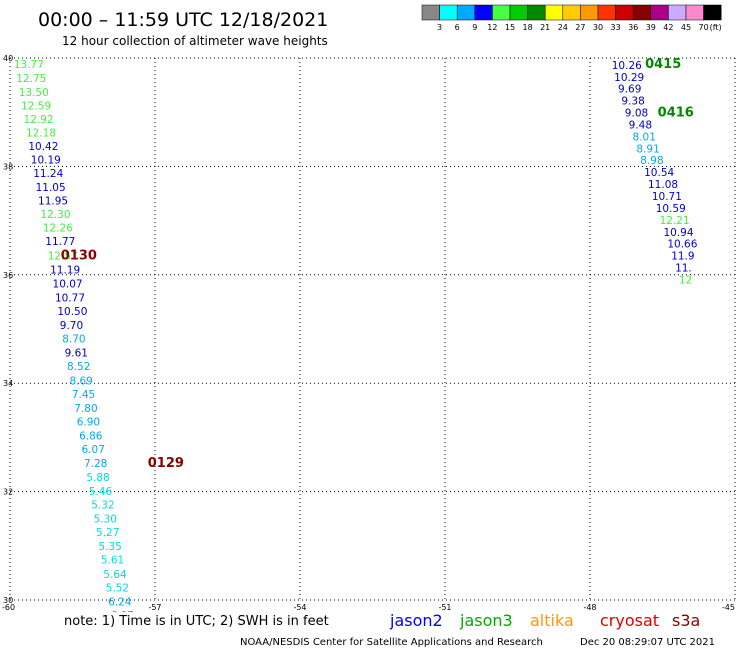  I want to click on wave-height-value: 5.27, so click(107, 533).